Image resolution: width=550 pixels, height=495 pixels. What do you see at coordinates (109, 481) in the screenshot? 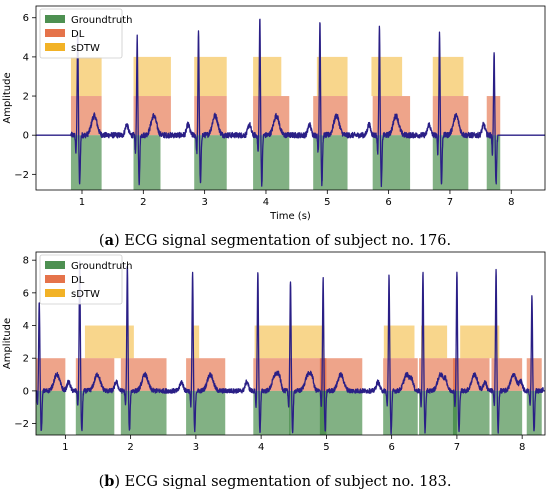
I see `caption-b-label: b` at bounding box center [109, 481].